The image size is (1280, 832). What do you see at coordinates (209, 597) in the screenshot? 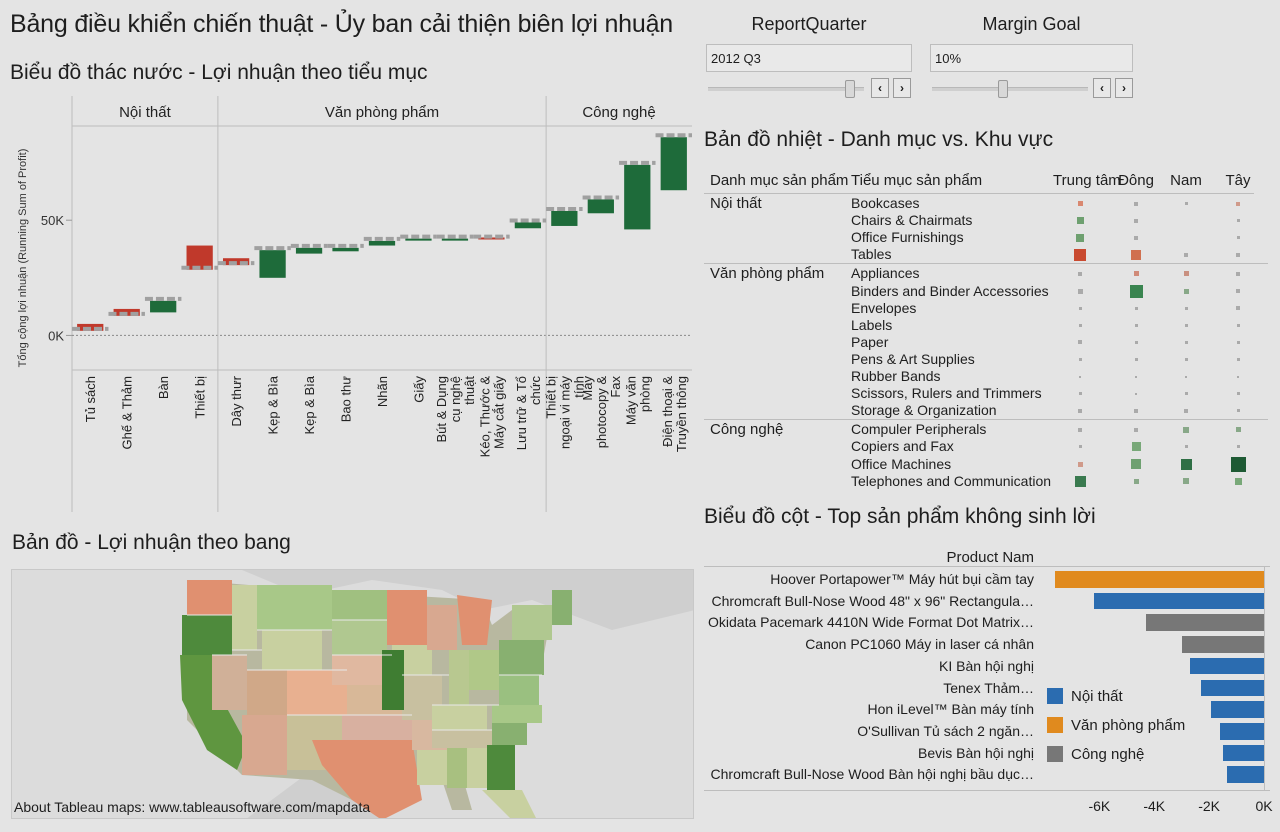
I see `state-wa` at bounding box center [209, 597].